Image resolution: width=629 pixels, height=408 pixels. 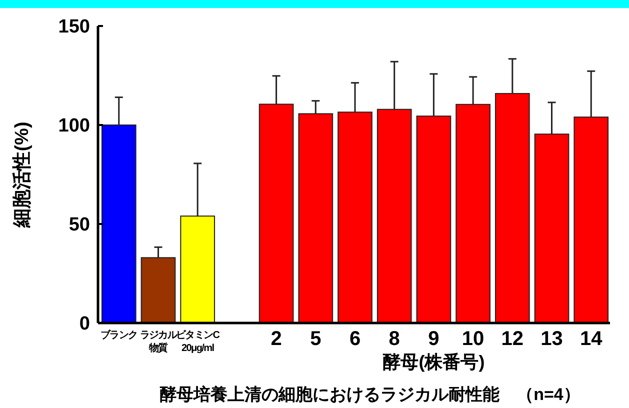 I want to click on x-tick-label: ブランク, so click(x=119, y=335).